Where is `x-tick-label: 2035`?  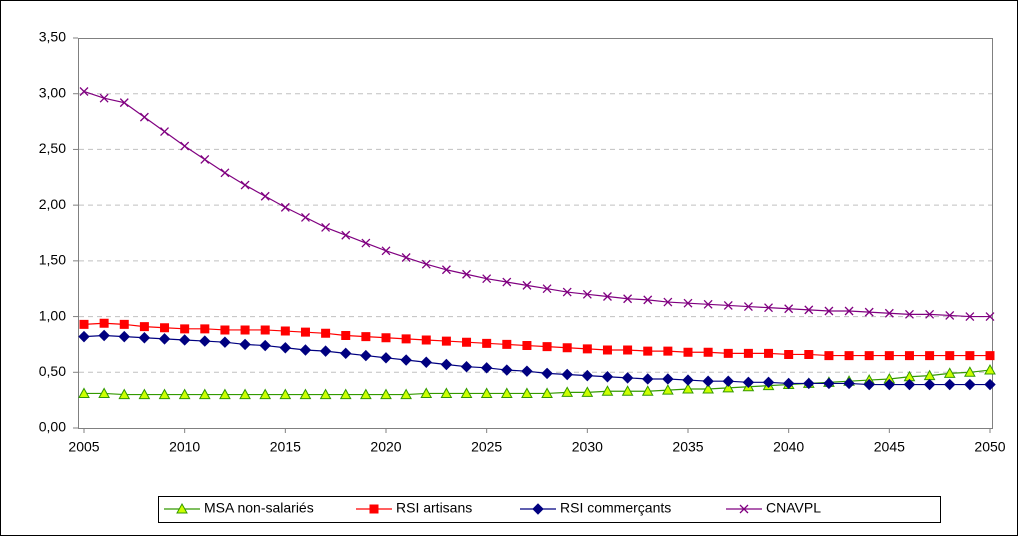
x-tick-label: 2035 is located at coordinates (687, 447).